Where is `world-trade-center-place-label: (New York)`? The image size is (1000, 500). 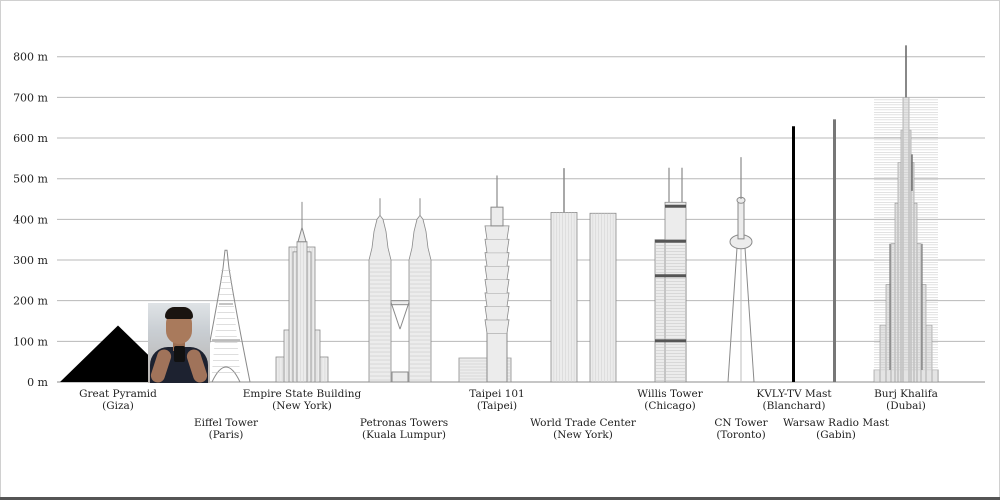
world-trade-center-place-label: (New York) is located at coordinates (583, 435).